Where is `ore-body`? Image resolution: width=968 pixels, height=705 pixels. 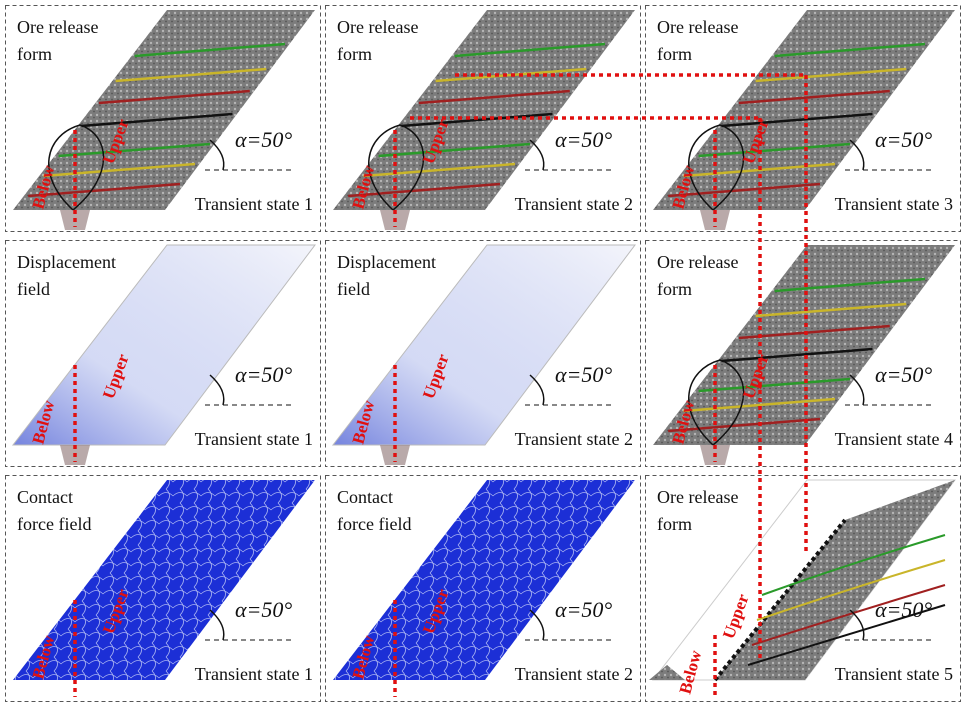 ore-body is located at coordinates (835, 580).